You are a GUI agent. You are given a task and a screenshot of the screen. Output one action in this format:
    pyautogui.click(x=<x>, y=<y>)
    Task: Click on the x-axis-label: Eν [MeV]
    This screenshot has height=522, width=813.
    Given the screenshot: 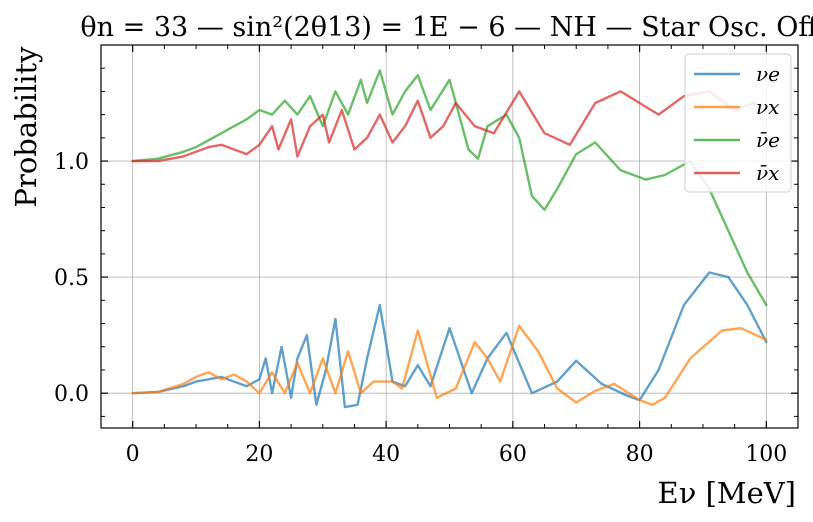 What is the action you would take?
    pyautogui.click(x=727, y=493)
    